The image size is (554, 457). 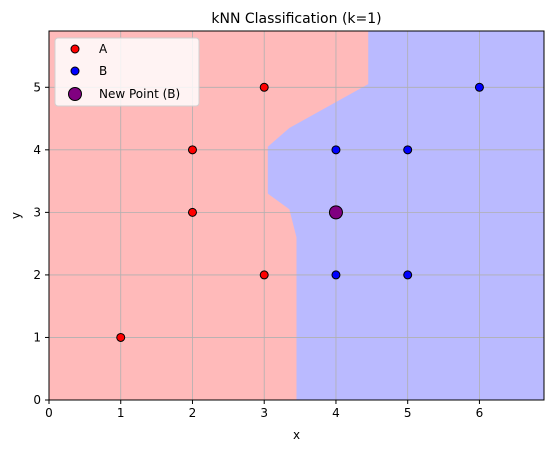 I want to click on data-point-new-point, so click(x=335, y=212).